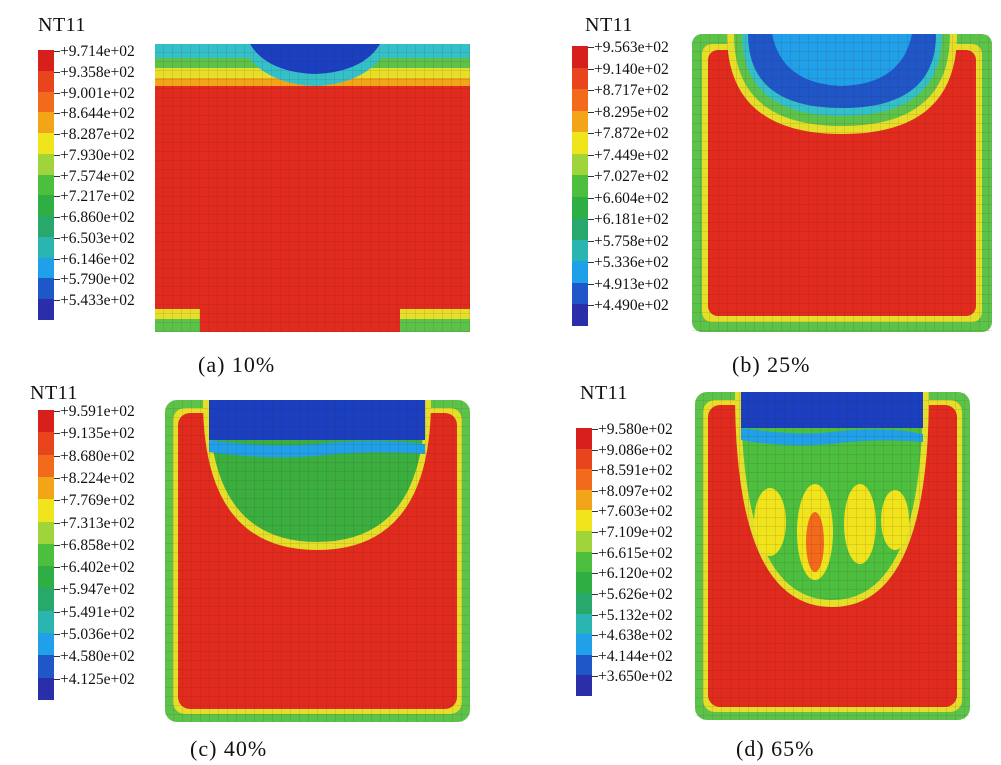 The image size is (1001, 765). What do you see at coordinates (635, 615) in the screenshot?
I see `legend-label: +5.132e+02` at bounding box center [635, 615].